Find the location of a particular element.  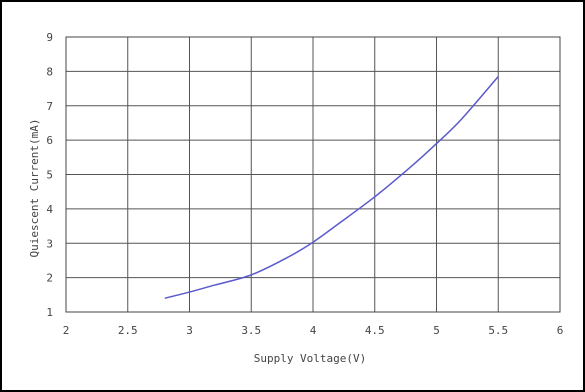

y-tick-label: 9 is located at coordinates (49, 37).